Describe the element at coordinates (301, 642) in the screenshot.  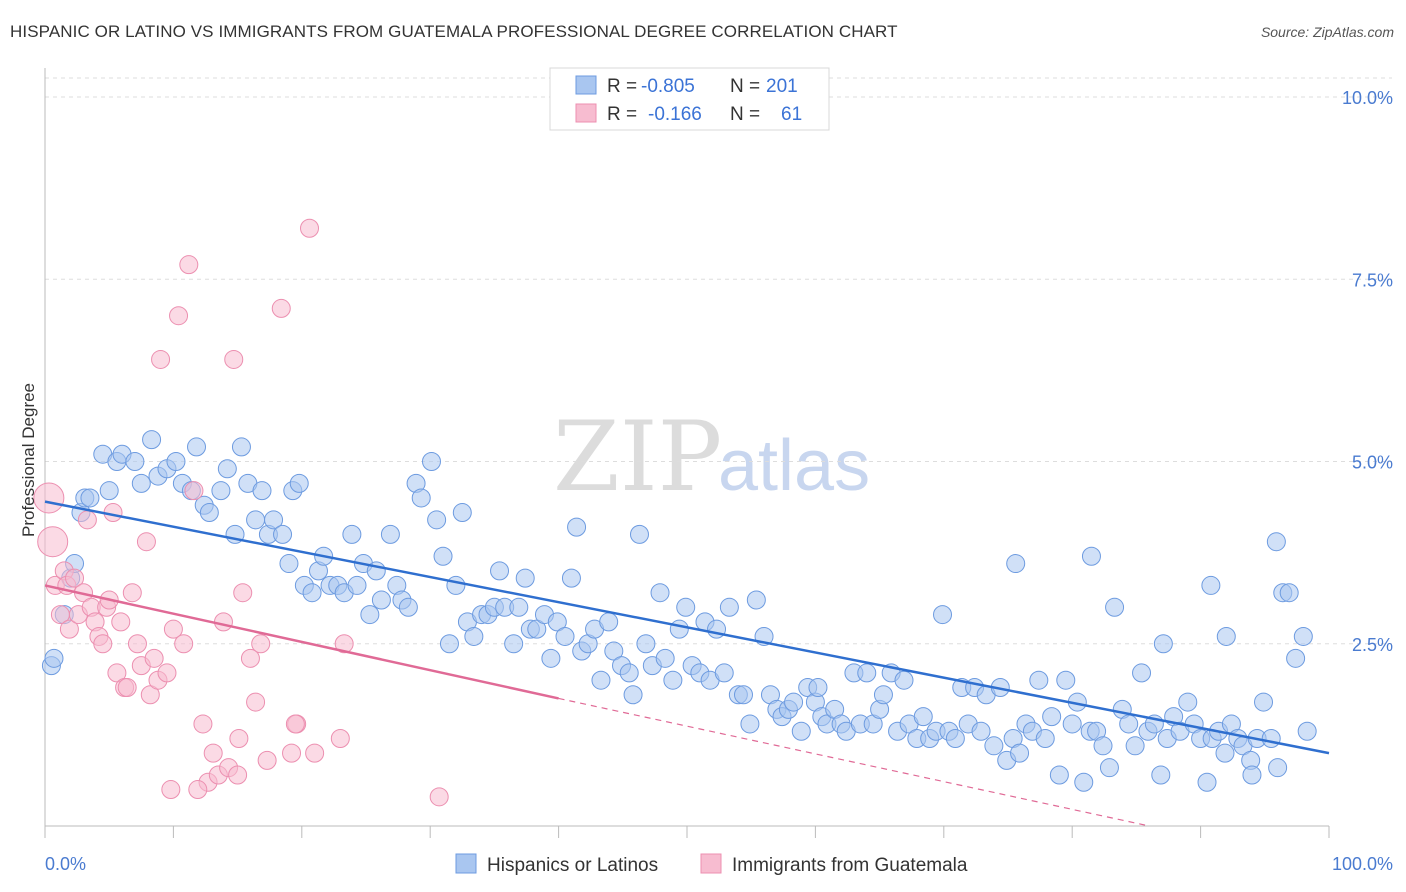
I see `trend-line-guatemala` at that location.